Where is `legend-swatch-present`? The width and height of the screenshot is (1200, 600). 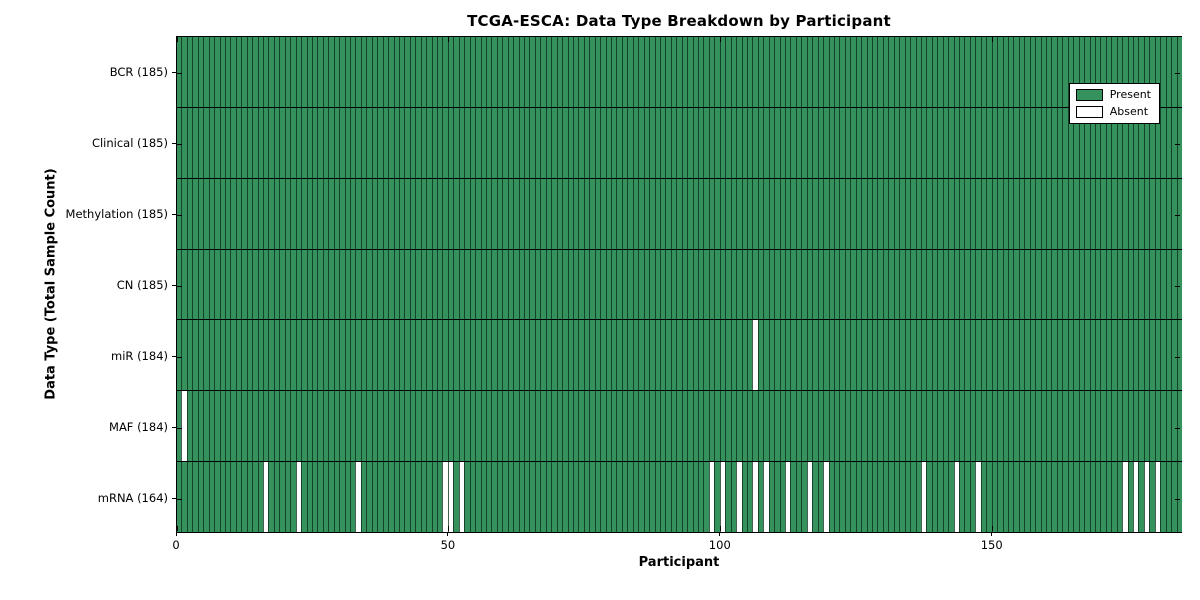 legend-swatch-present is located at coordinates (1089, 95).